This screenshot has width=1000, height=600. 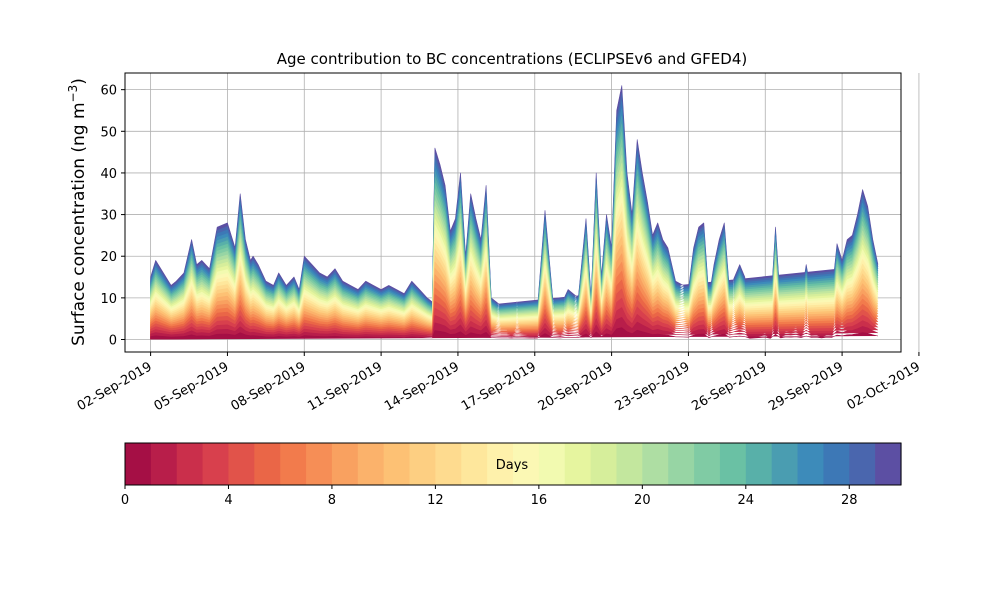 I want to click on colorbar-tick-label: 28, so click(x=849, y=500).